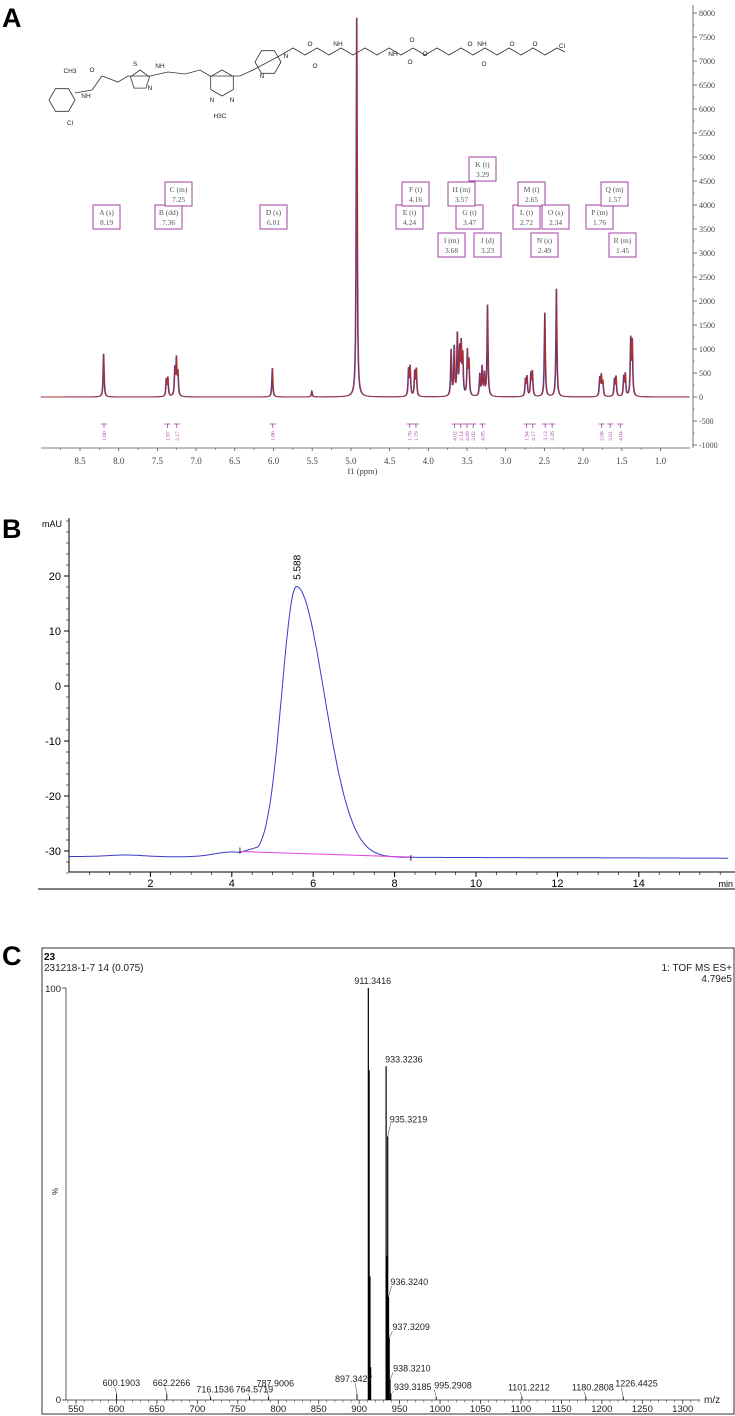 Image resolution: width=735 pixels, height=1416 pixels. I want to click on multiplet-shift: 7.25, so click(178, 199).